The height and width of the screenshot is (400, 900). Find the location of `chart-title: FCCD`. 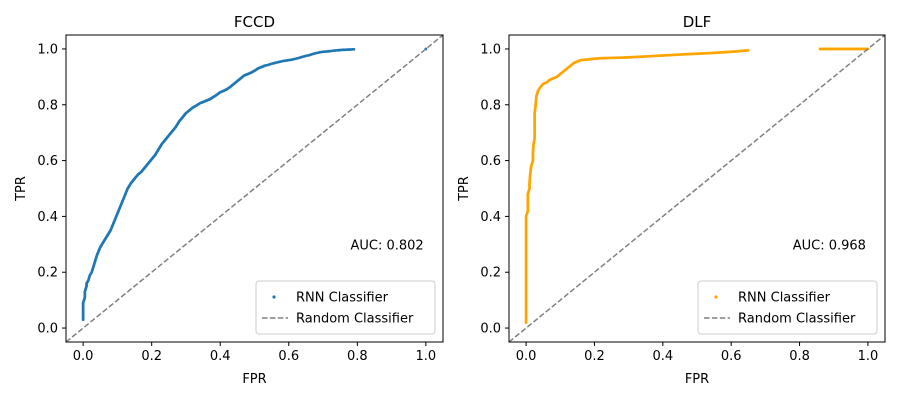

chart-title: FCCD is located at coordinates (254, 22).